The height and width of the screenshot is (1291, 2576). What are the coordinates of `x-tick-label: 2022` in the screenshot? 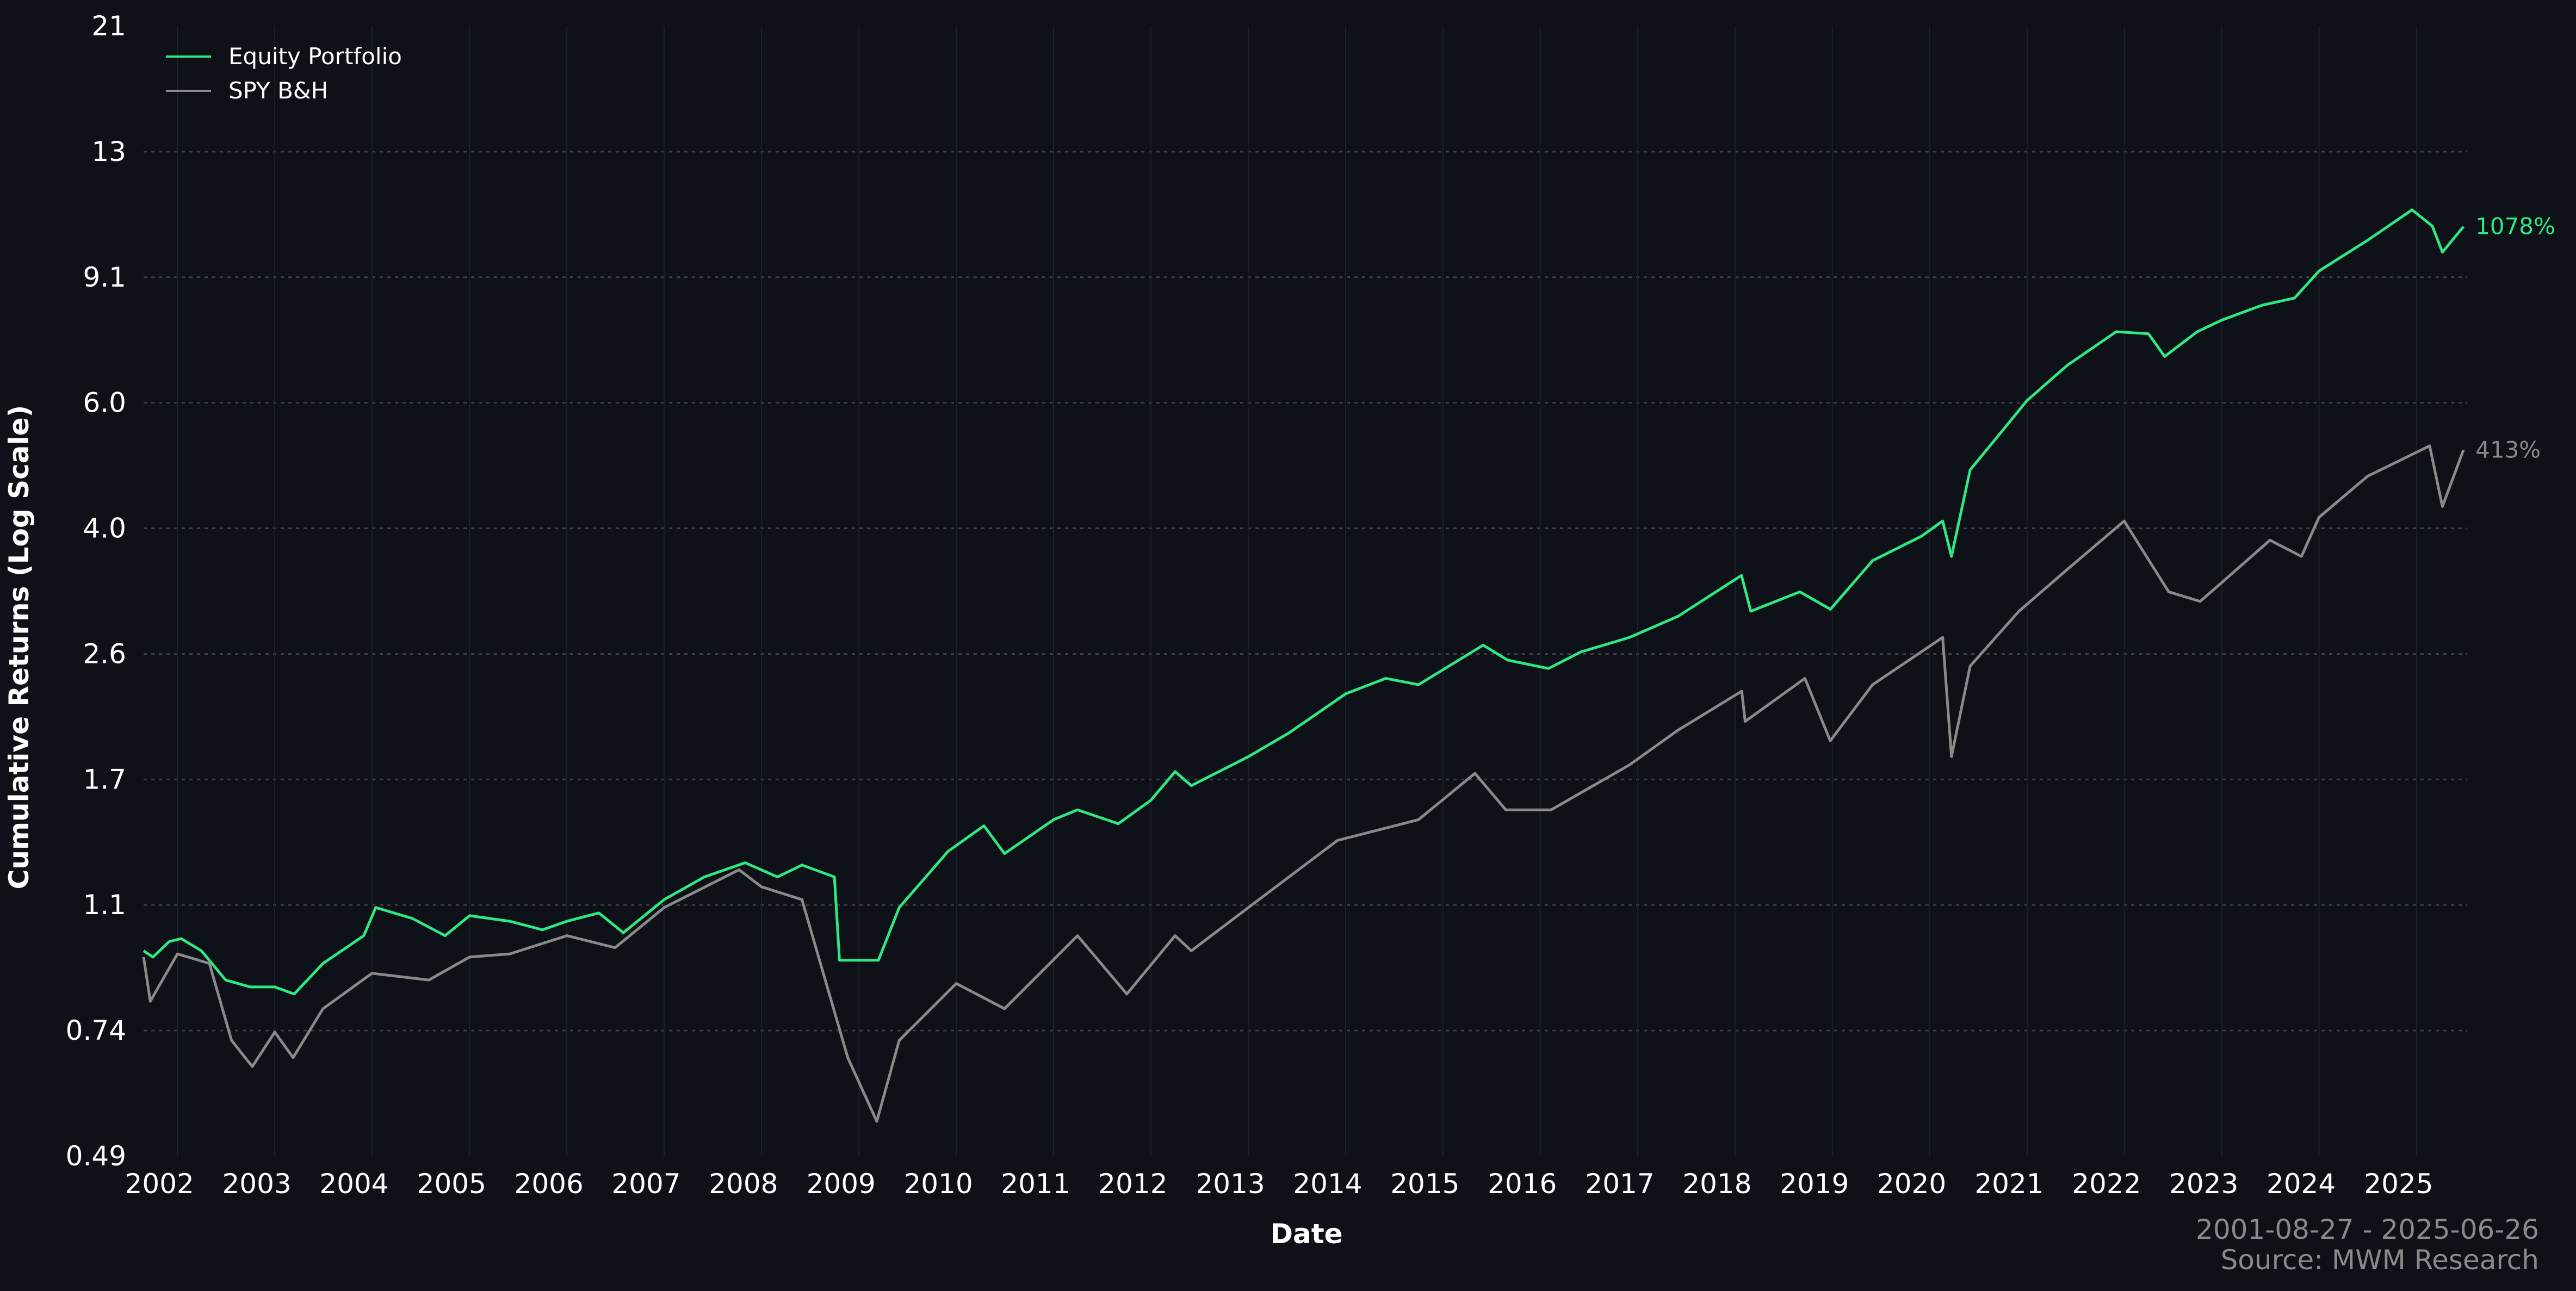 It's located at (2106, 1184).